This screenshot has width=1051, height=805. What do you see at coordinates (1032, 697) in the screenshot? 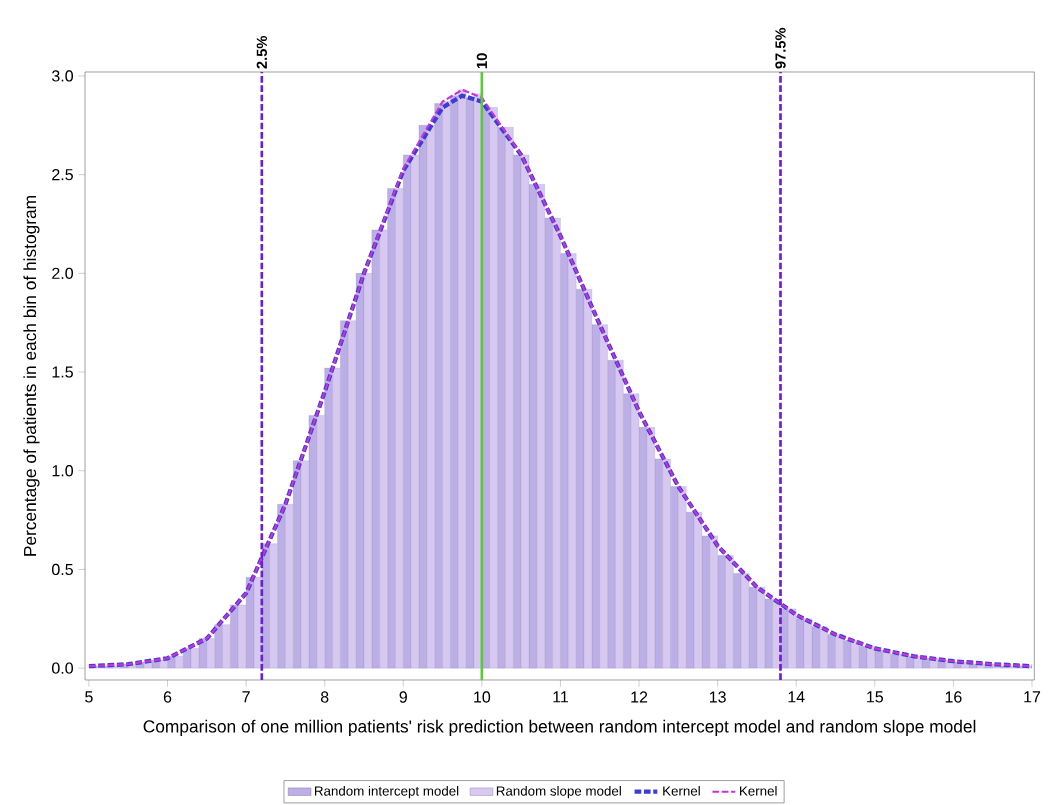
I see `x-tick-label: 17` at bounding box center [1032, 697].